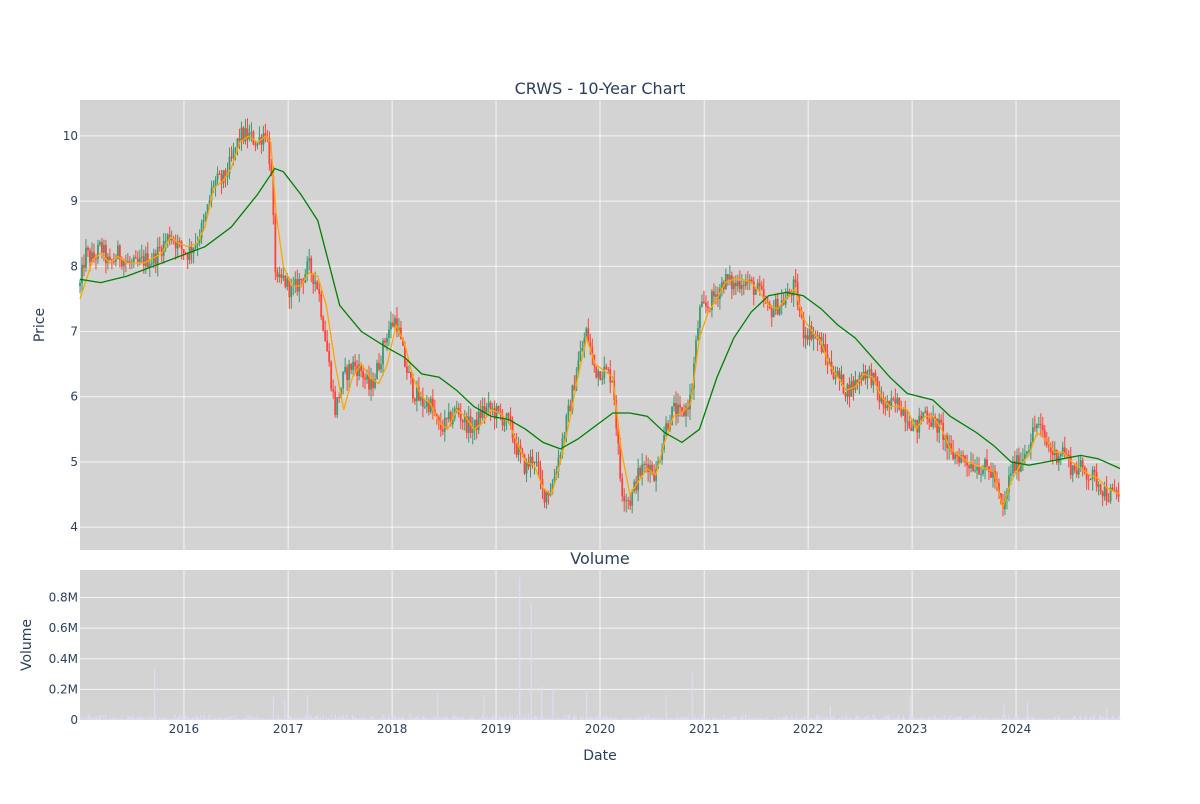 This screenshot has width=1200, height=804. I want to click on price-y-tick-label: 8, so click(74, 266).